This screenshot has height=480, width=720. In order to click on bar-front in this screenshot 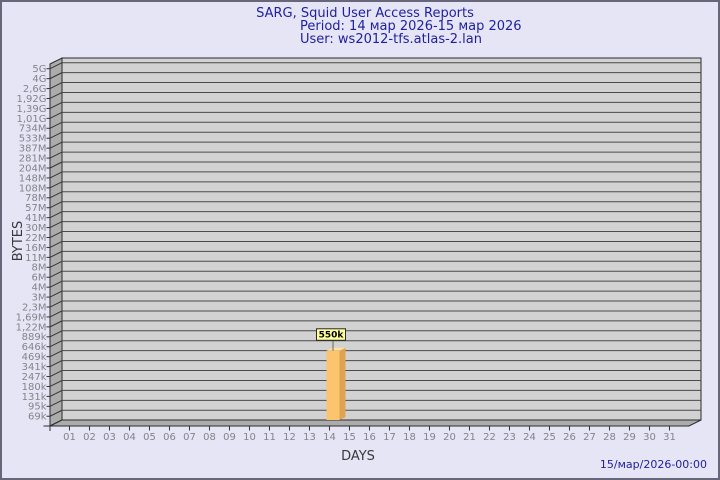, I will do `click(333, 385)`.